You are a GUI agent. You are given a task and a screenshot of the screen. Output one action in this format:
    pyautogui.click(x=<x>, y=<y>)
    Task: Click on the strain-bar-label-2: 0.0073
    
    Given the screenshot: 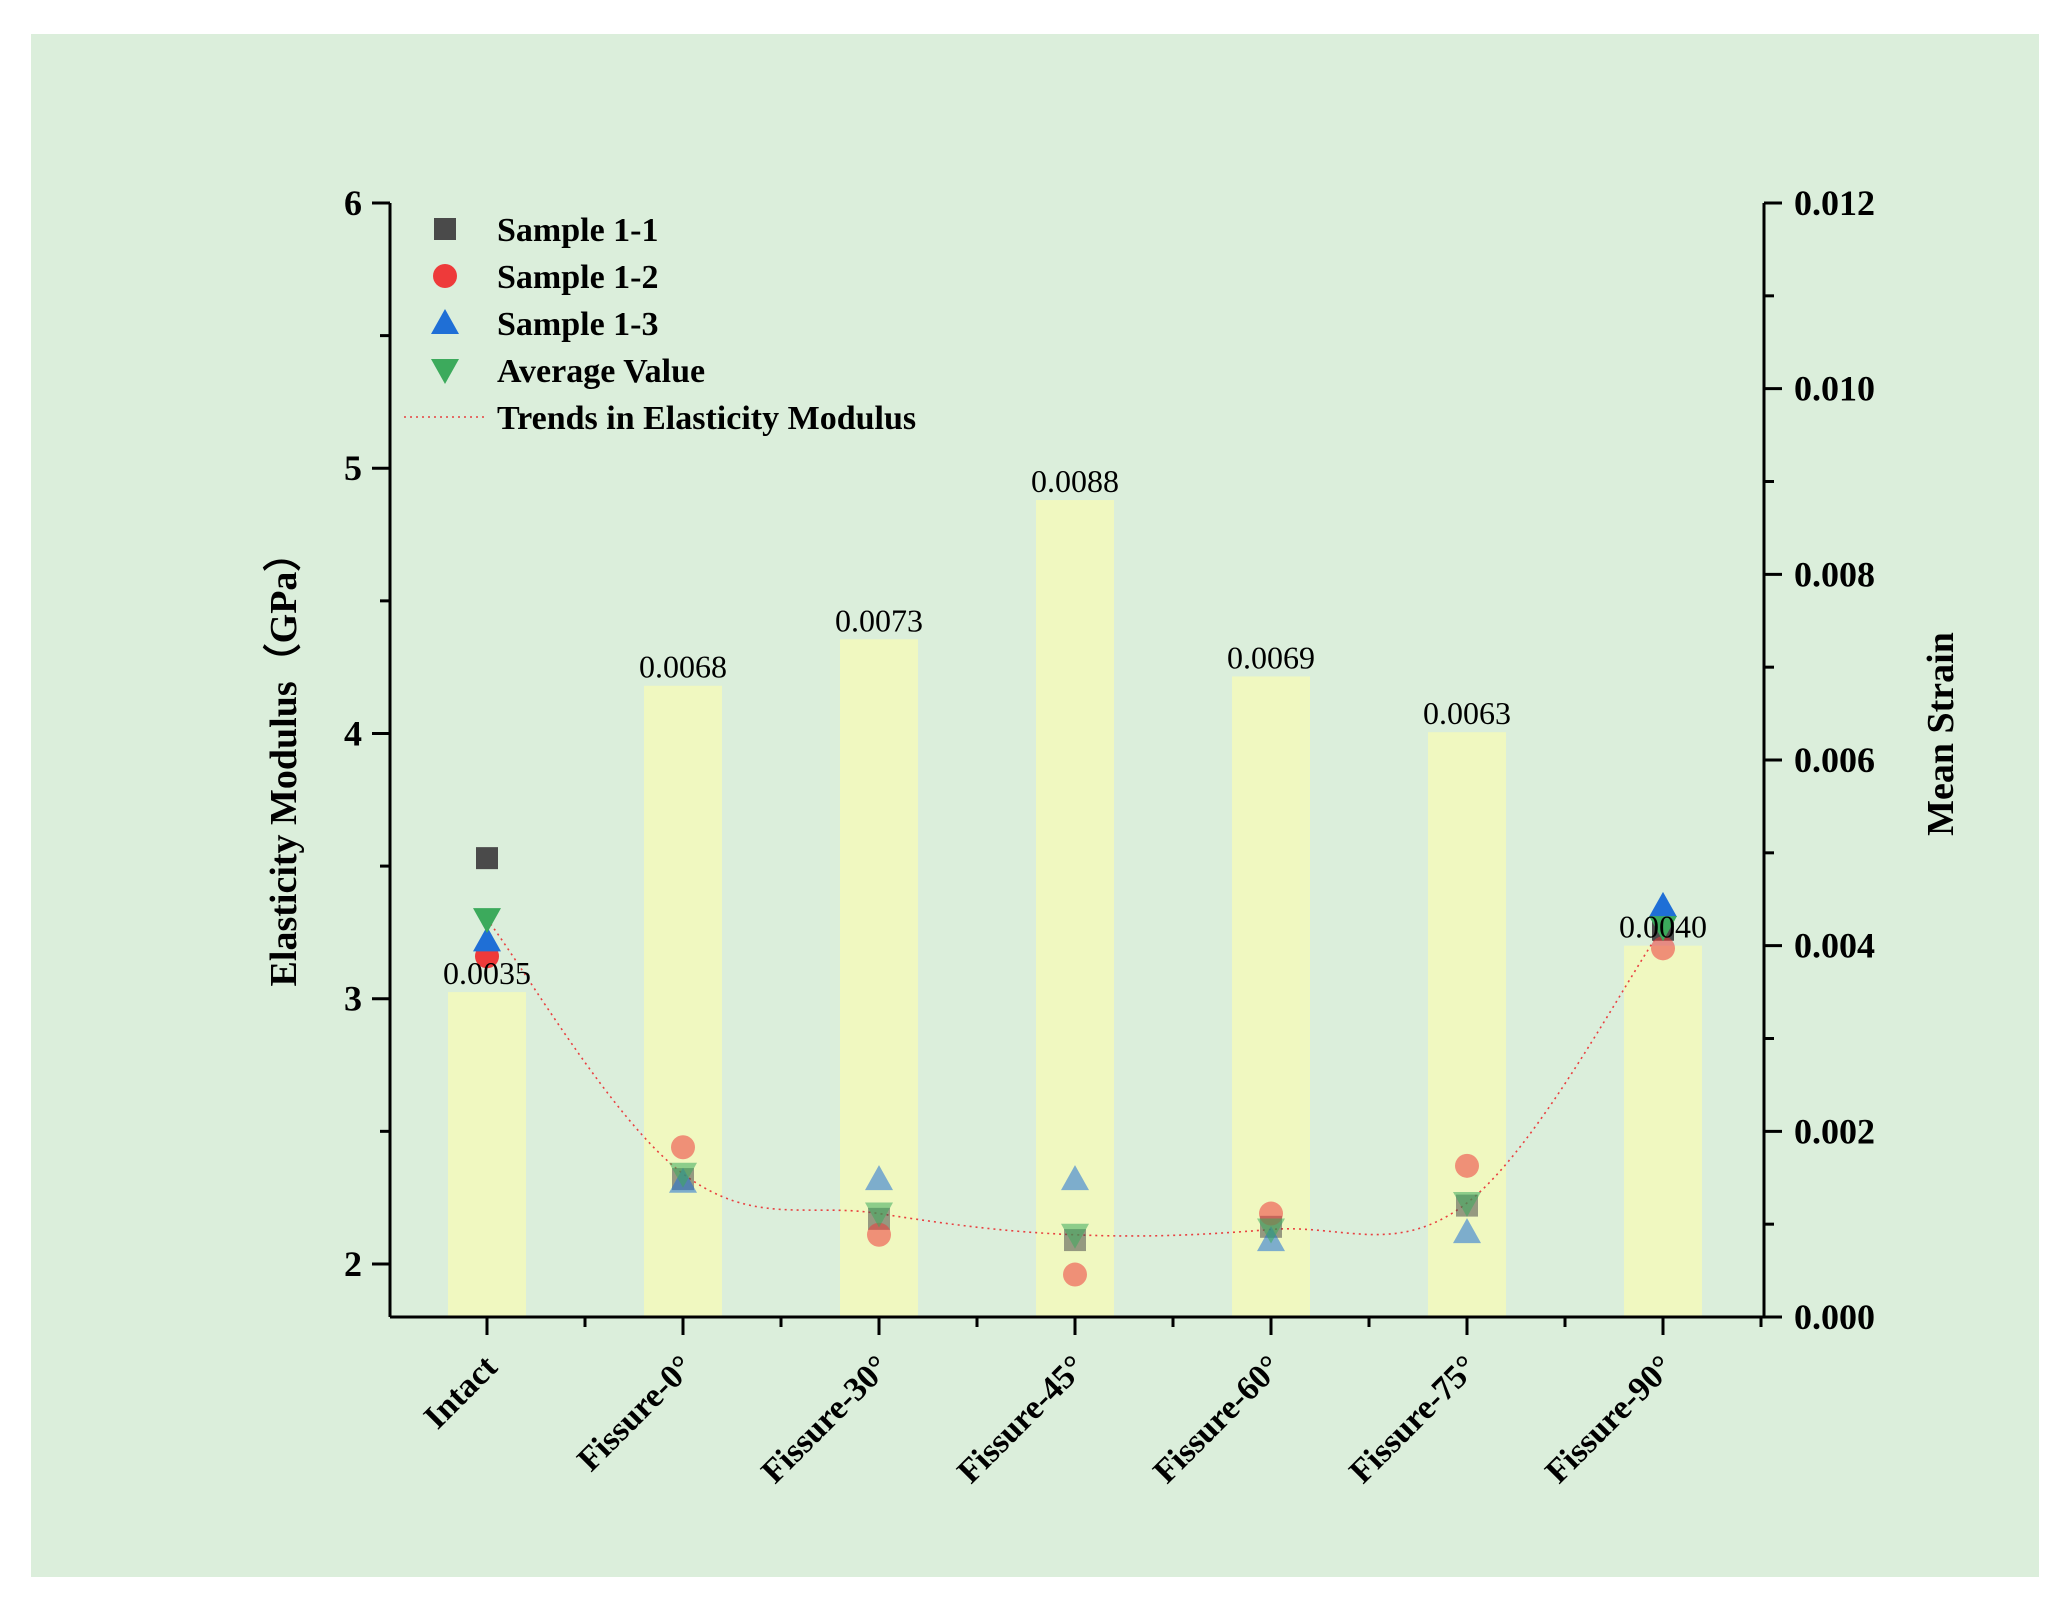 What is the action you would take?
    pyautogui.click(x=879, y=620)
    